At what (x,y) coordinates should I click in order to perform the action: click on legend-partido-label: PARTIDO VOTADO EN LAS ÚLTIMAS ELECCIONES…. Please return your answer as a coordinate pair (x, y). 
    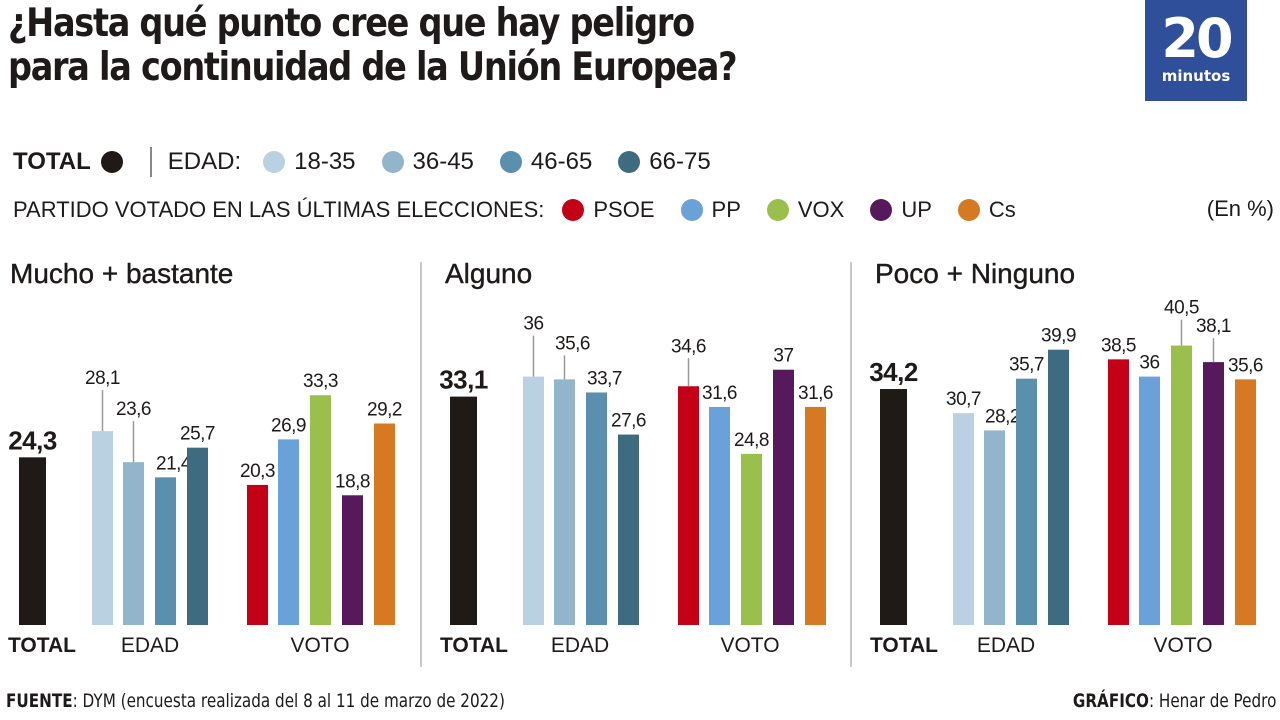
    Looking at the image, I should click on (279, 209).